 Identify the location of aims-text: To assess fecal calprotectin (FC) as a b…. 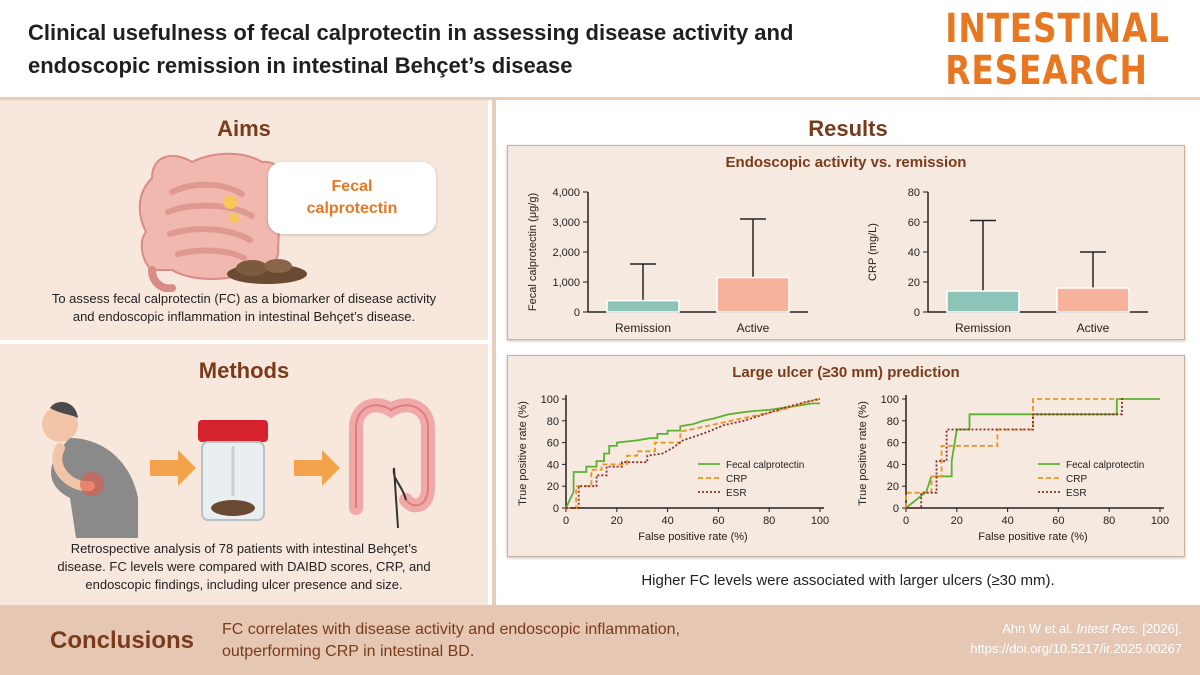
(244, 308).